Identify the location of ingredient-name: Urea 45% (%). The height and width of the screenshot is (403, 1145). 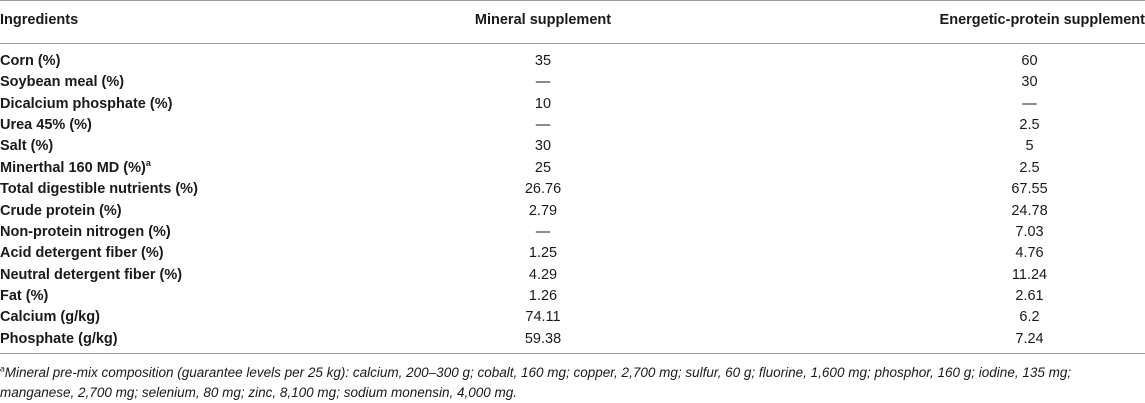
(46, 124).